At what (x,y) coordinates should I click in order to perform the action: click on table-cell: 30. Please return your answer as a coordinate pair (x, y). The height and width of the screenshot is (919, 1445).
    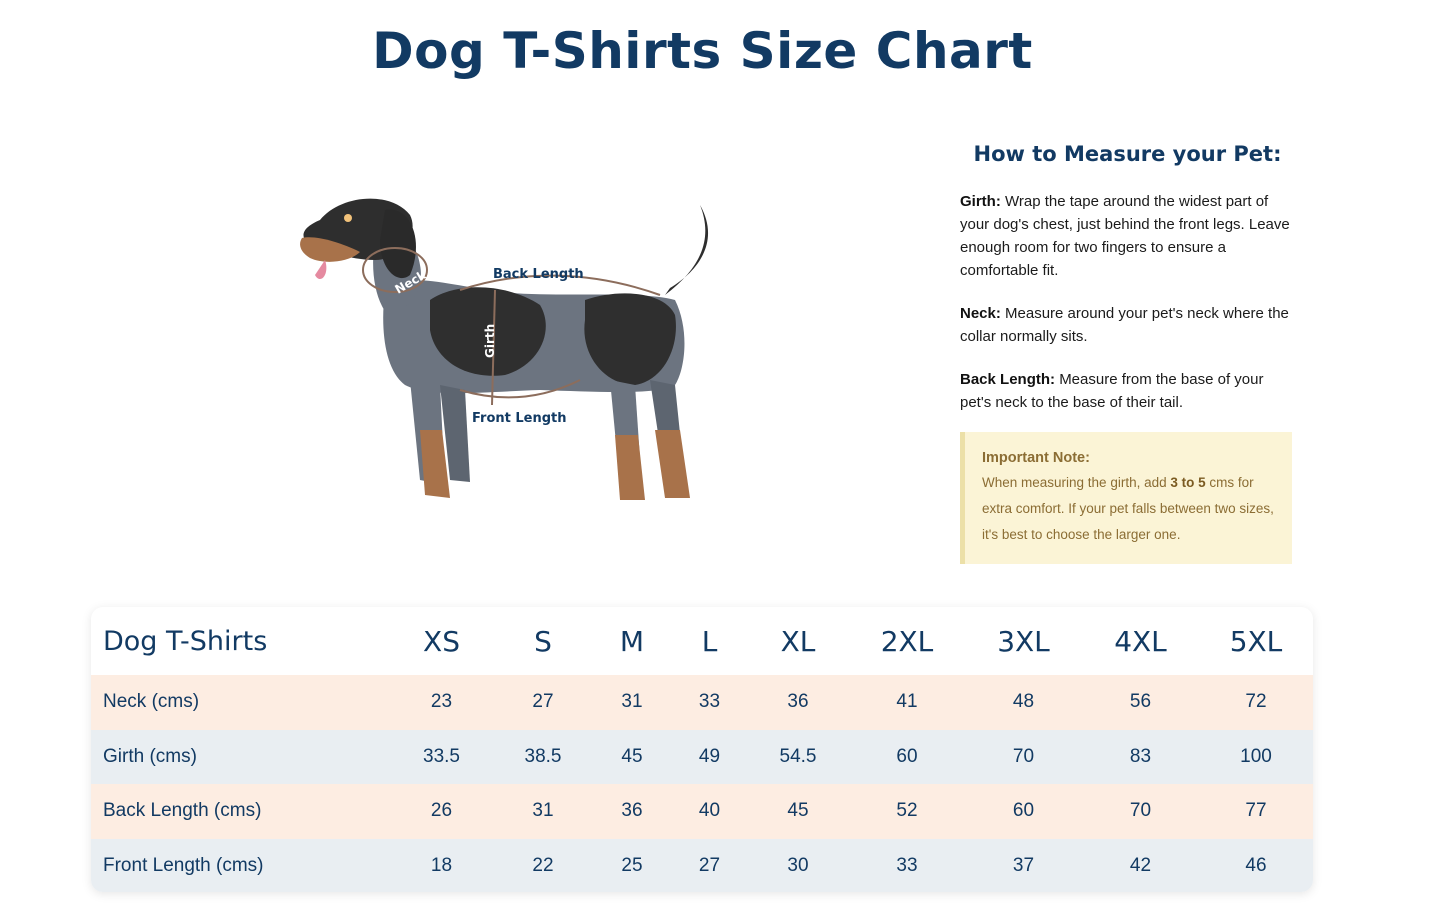
    Looking at the image, I should click on (798, 865).